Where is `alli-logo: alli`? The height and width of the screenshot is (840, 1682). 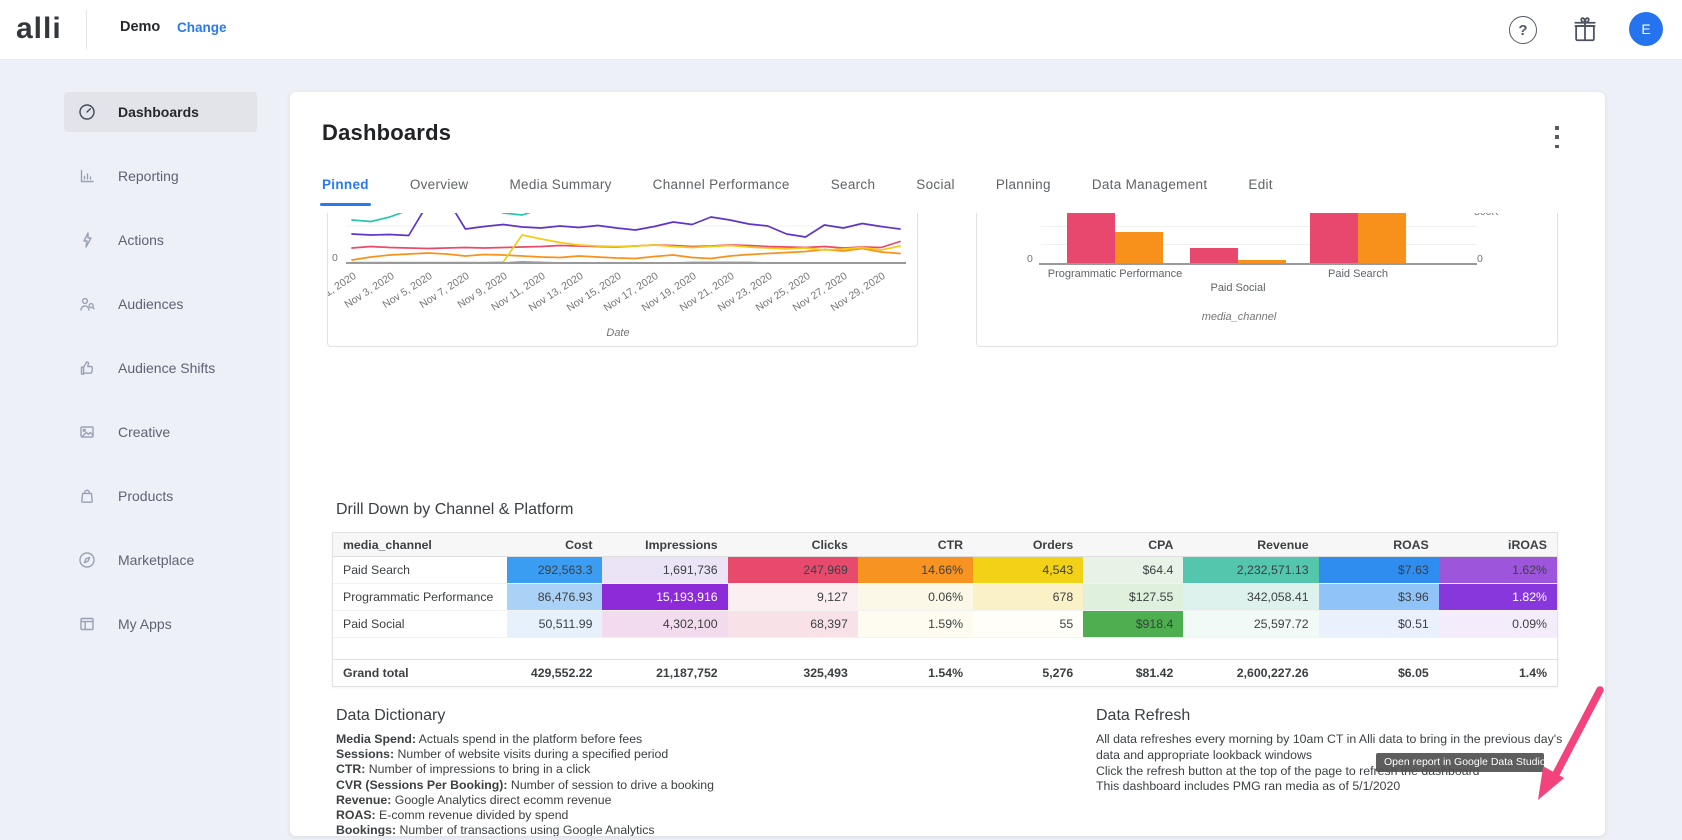
alli-logo: alli is located at coordinates (39, 28).